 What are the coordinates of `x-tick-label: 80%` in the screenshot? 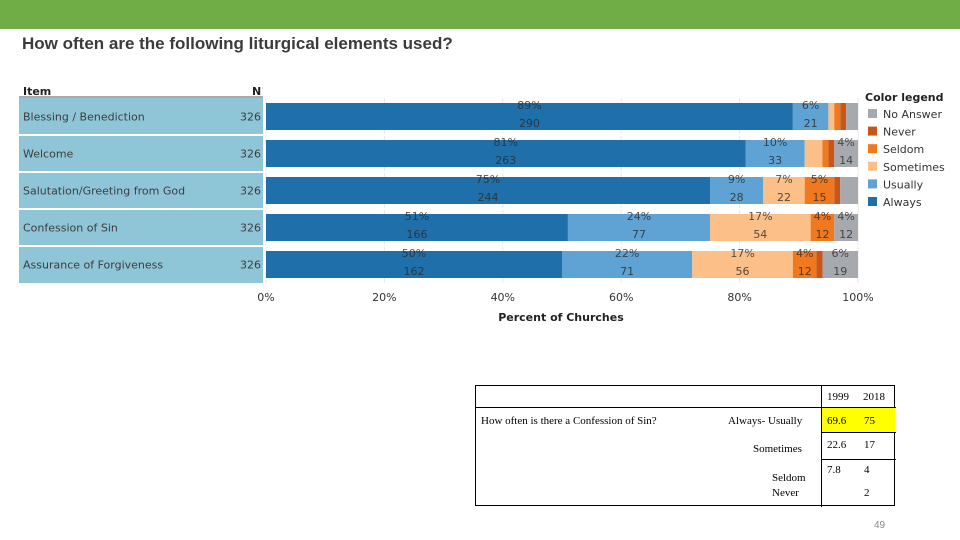 It's located at (739, 297).